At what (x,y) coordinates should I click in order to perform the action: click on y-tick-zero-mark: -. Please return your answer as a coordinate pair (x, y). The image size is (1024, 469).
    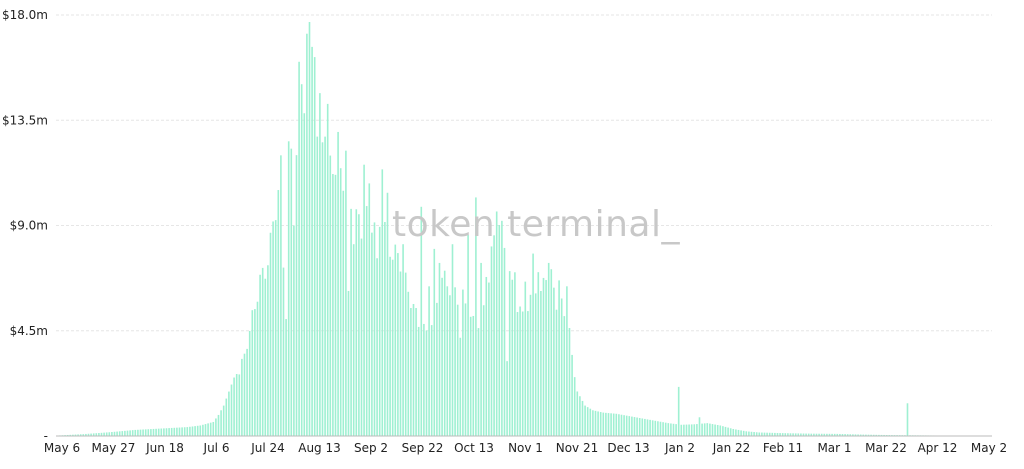
    Looking at the image, I should click on (46, 436).